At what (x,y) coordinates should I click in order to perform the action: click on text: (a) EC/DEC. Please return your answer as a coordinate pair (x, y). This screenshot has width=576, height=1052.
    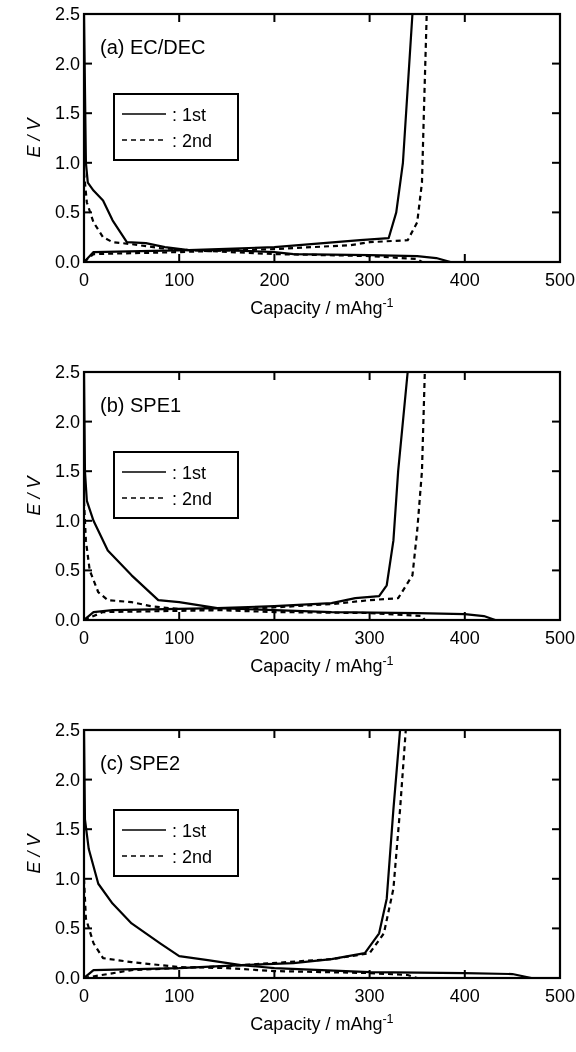
    Looking at the image, I should click on (153, 47).